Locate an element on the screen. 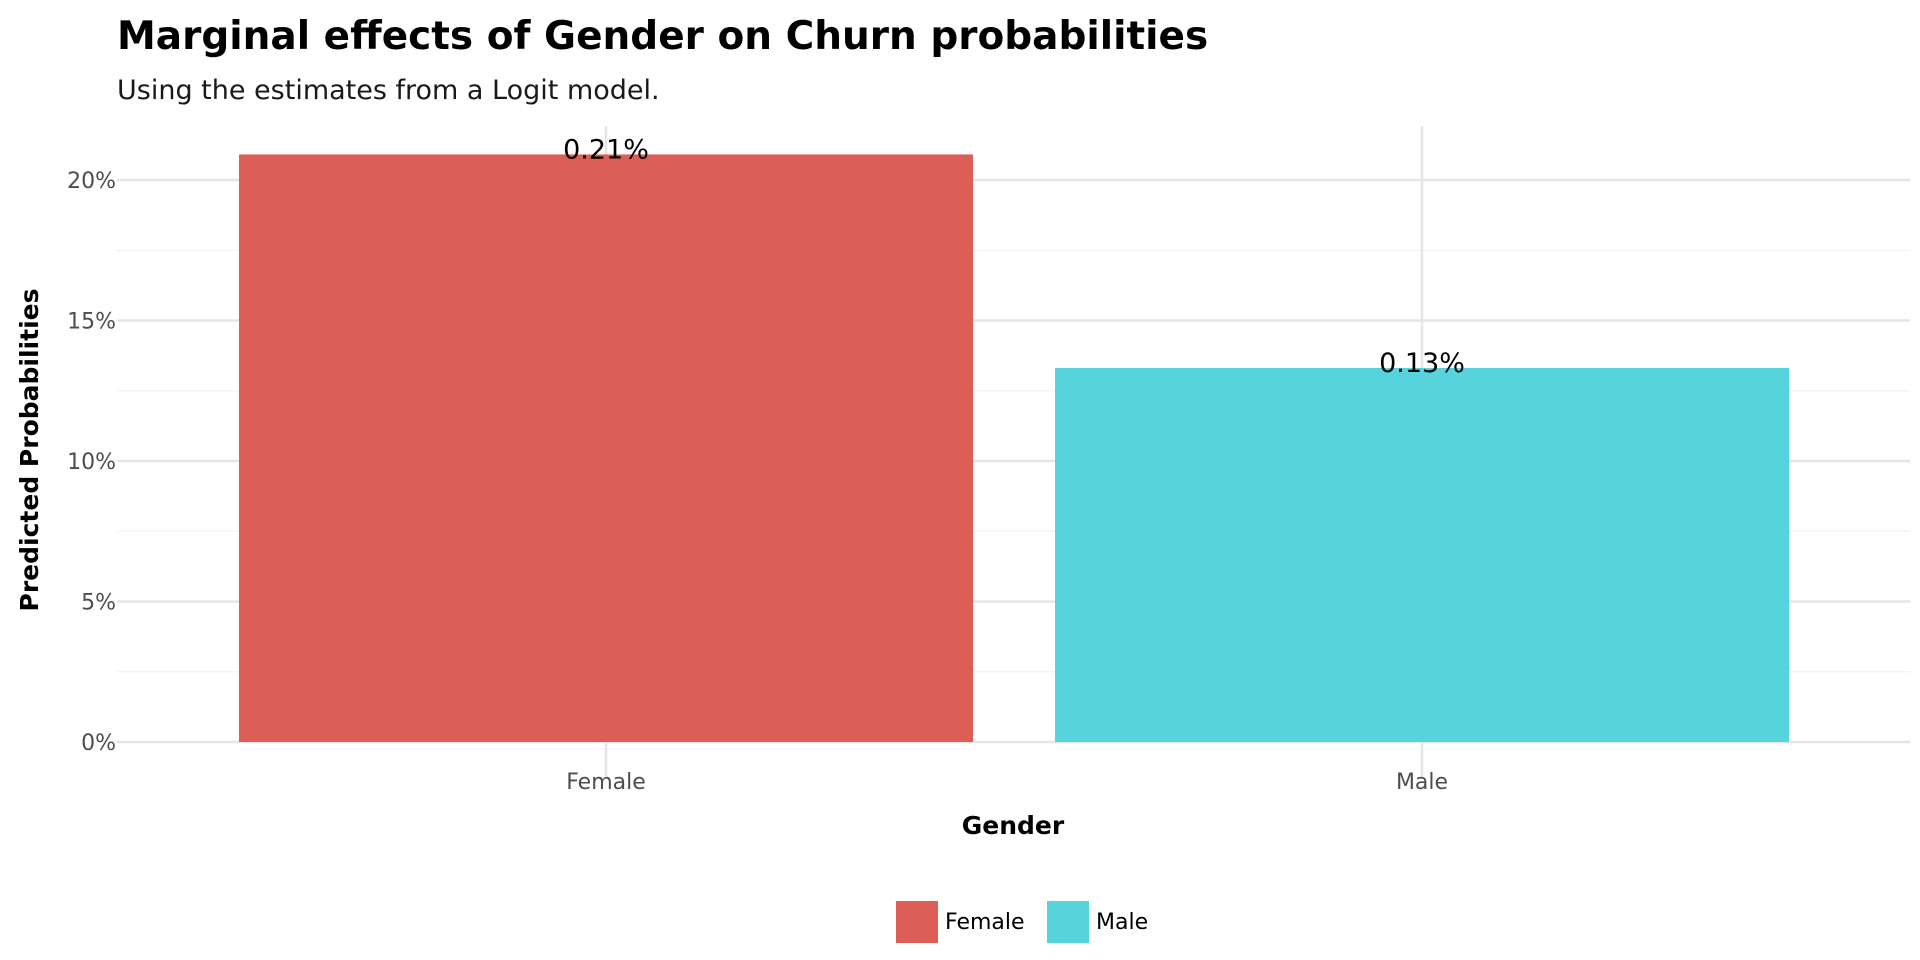 This screenshot has width=1920, height=960. data-label-male: 0.13% is located at coordinates (1422, 363).